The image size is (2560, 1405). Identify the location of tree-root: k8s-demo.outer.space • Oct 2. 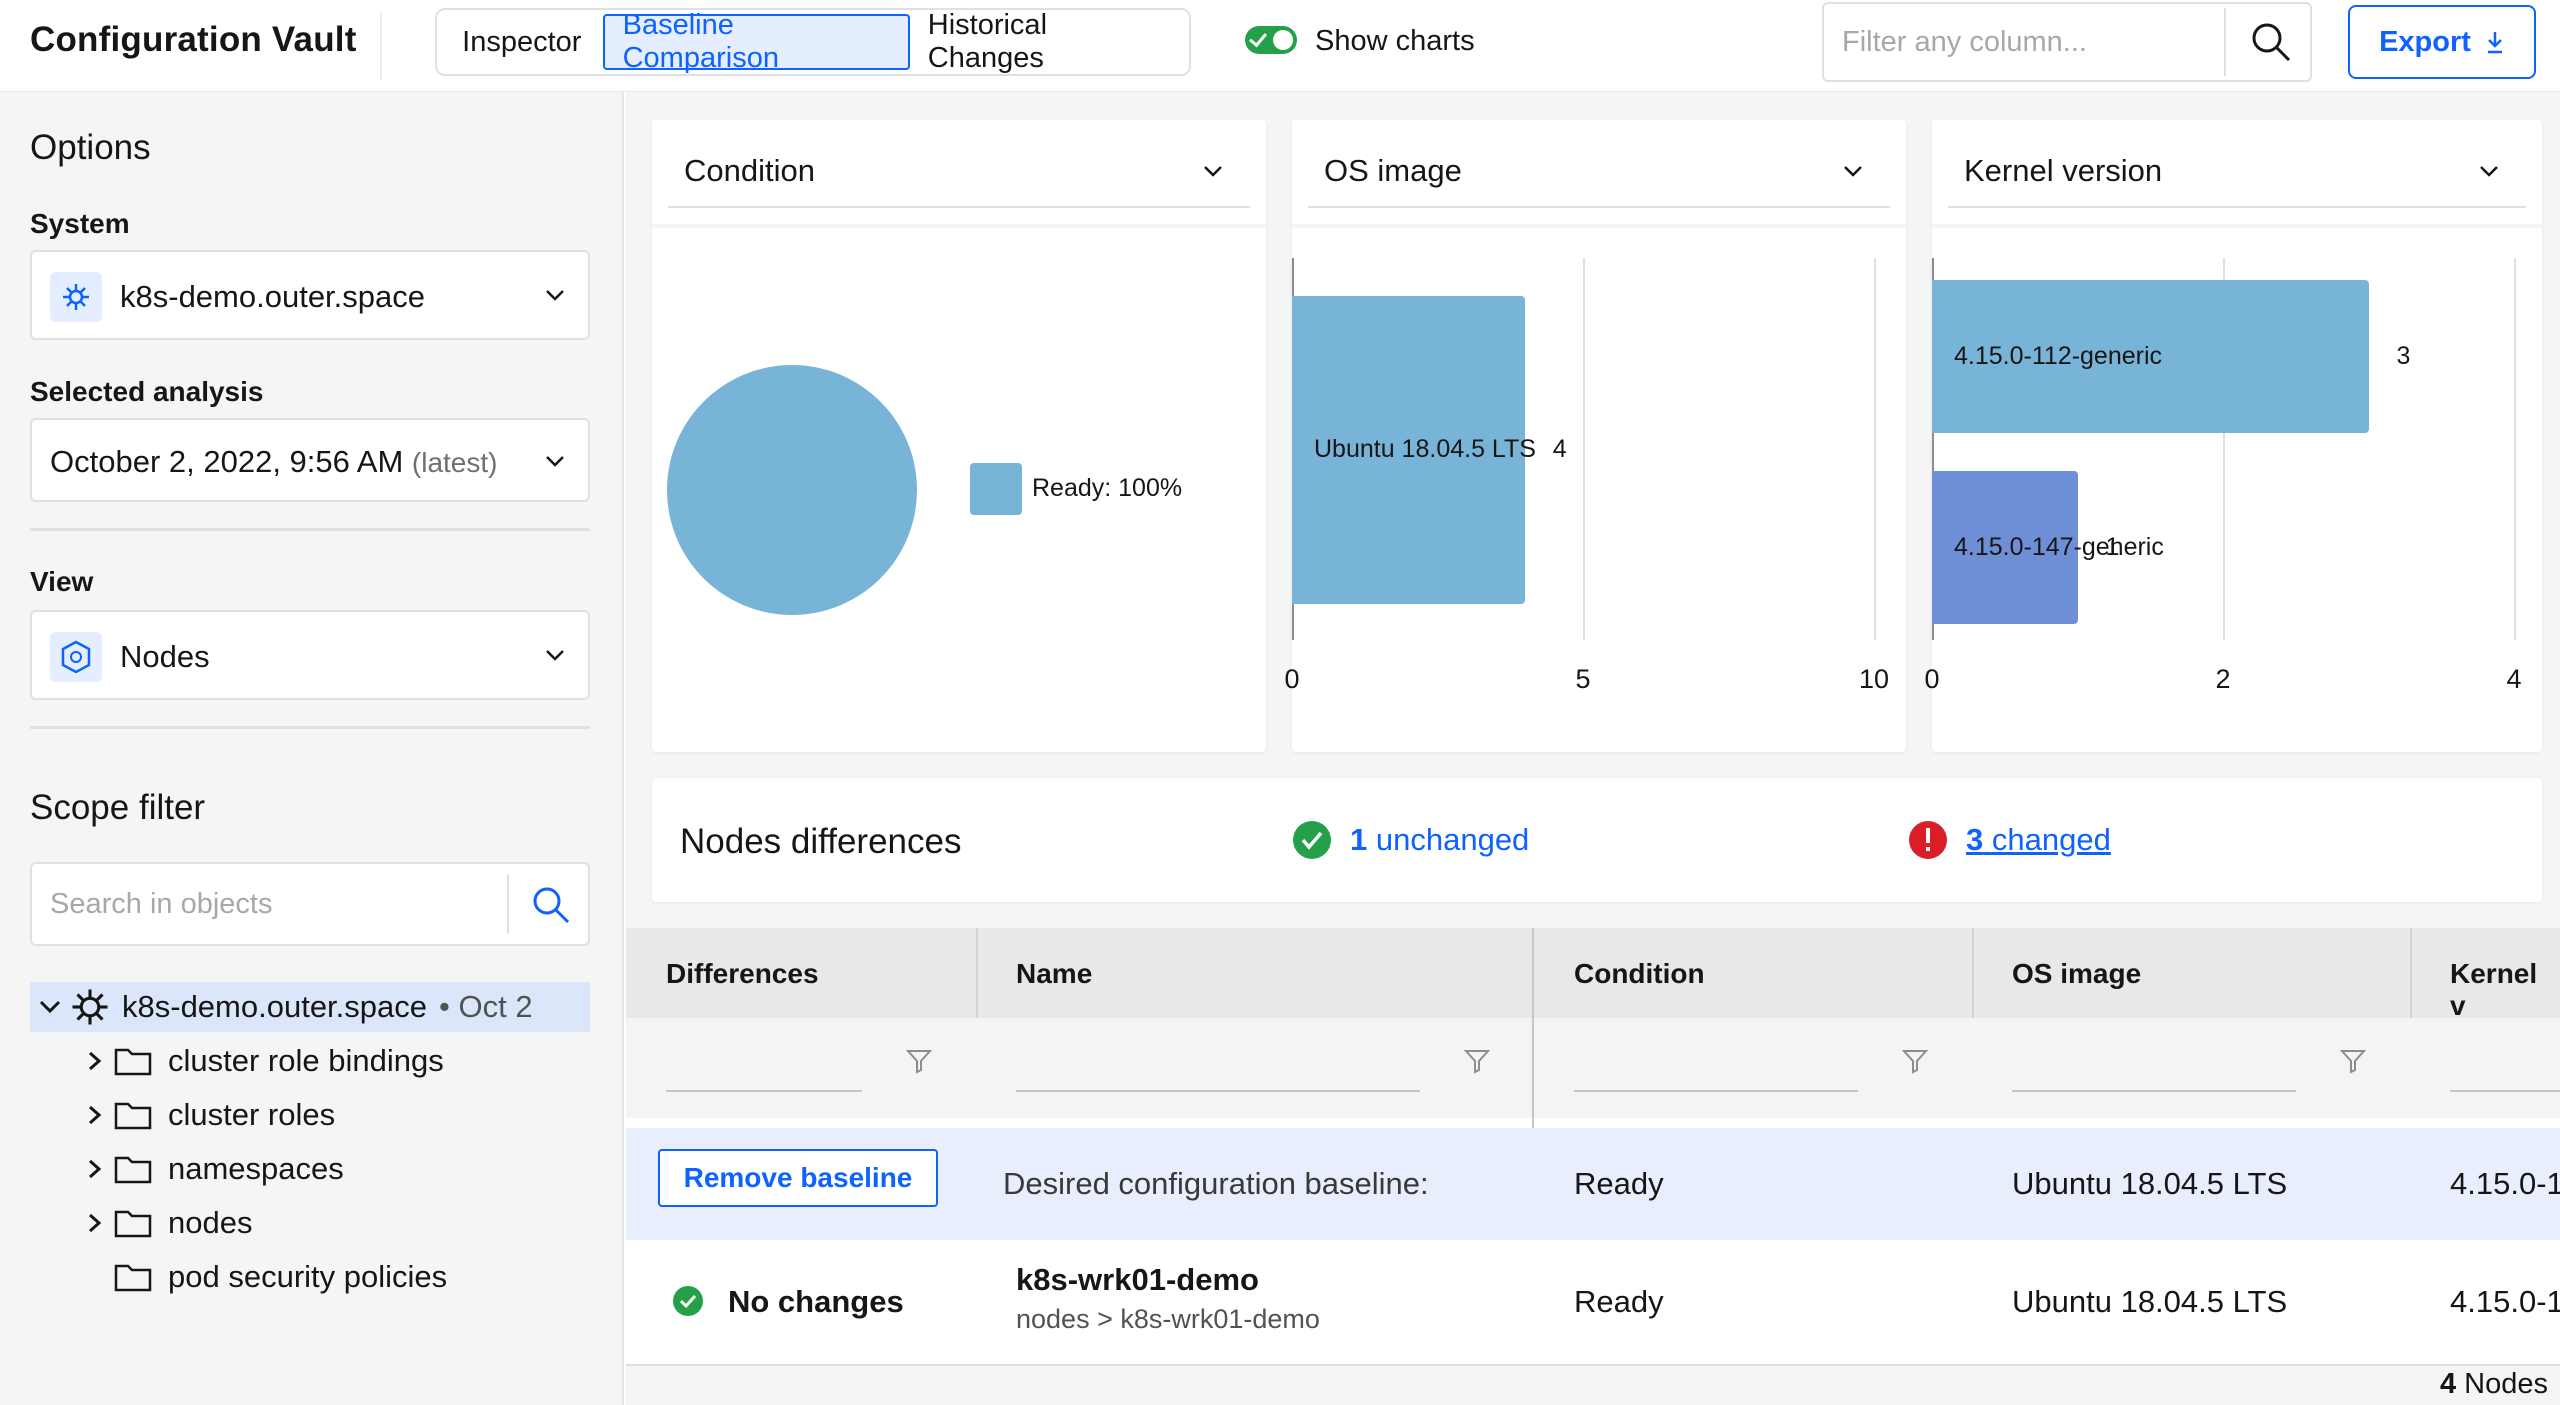
(310, 1007).